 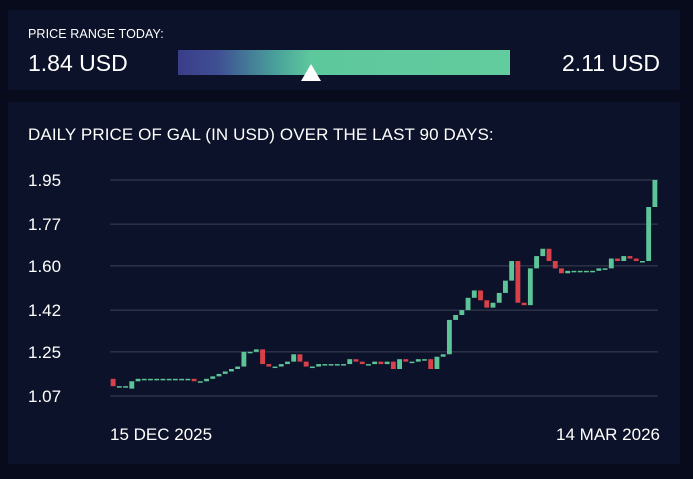 What do you see at coordinates (96, 34) in the screenshot?
I see `price-range-label: PRICE RANGE TODAY:` at bounding box center [96, 34].